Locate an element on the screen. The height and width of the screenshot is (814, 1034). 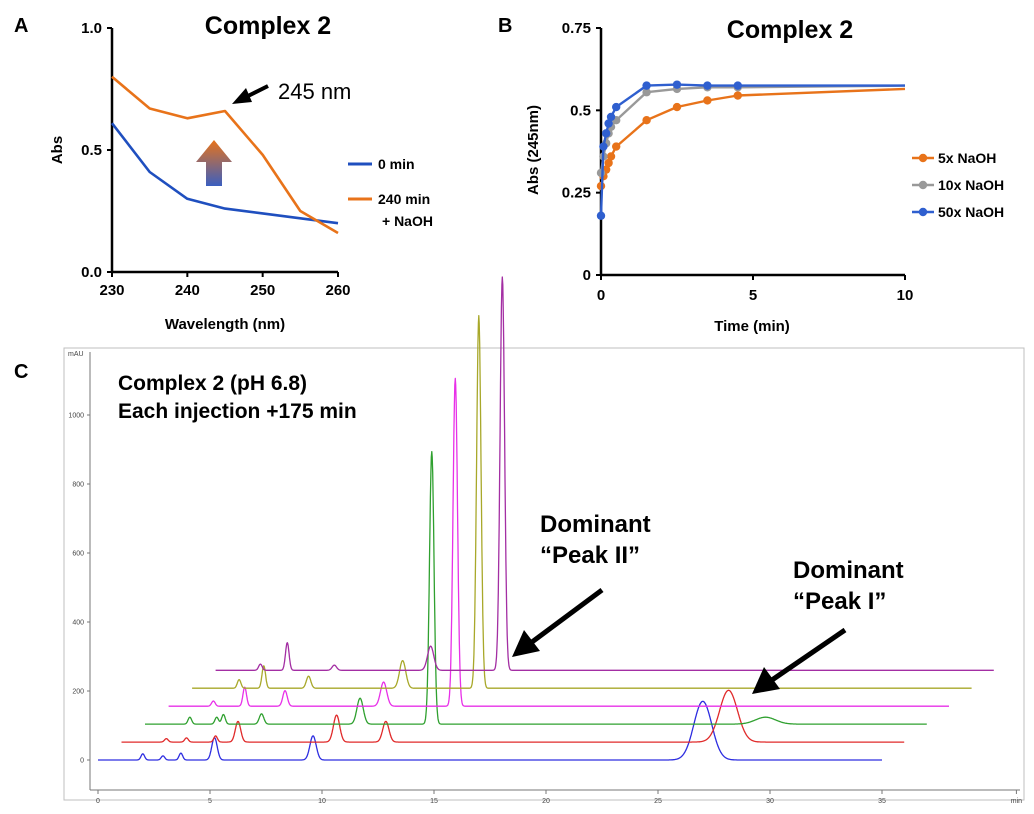
panel-b-legend-label: 5x NaOH is located at coordinates (967, 158).